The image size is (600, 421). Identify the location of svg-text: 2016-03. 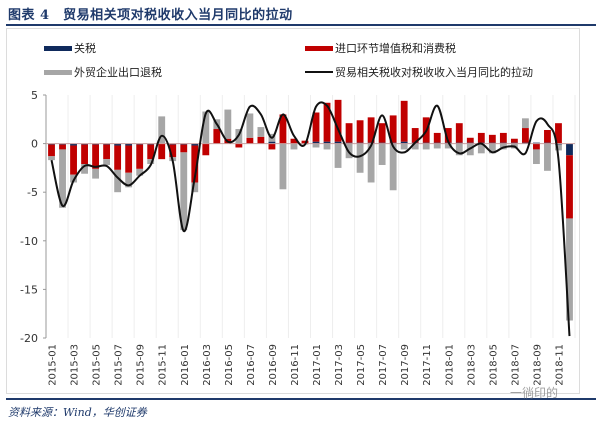
(207, 365).